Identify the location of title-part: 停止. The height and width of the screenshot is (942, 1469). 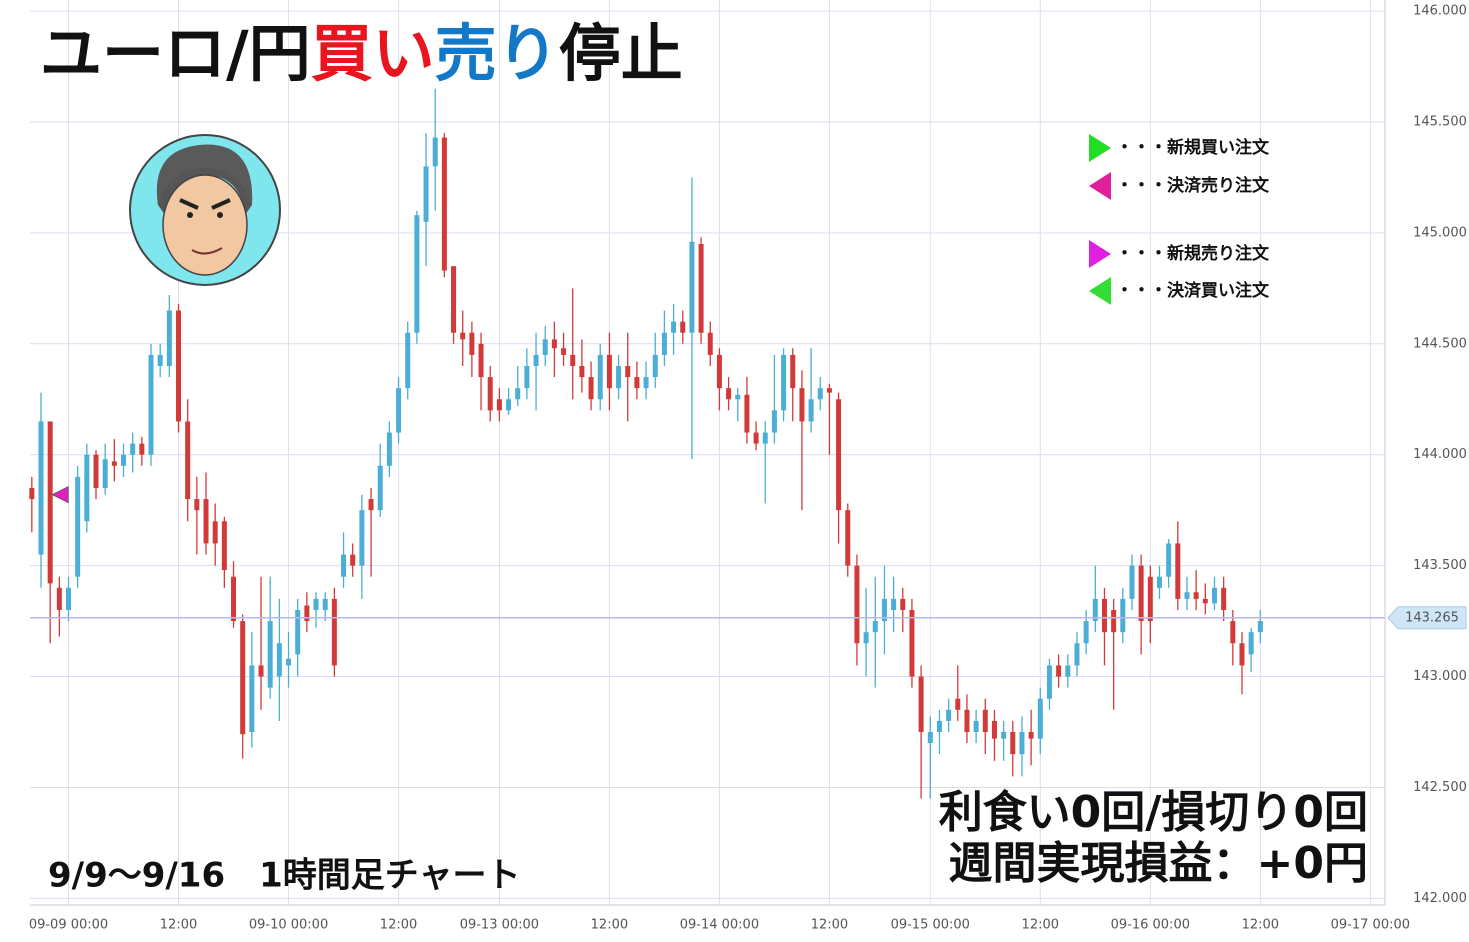
(621, 53).